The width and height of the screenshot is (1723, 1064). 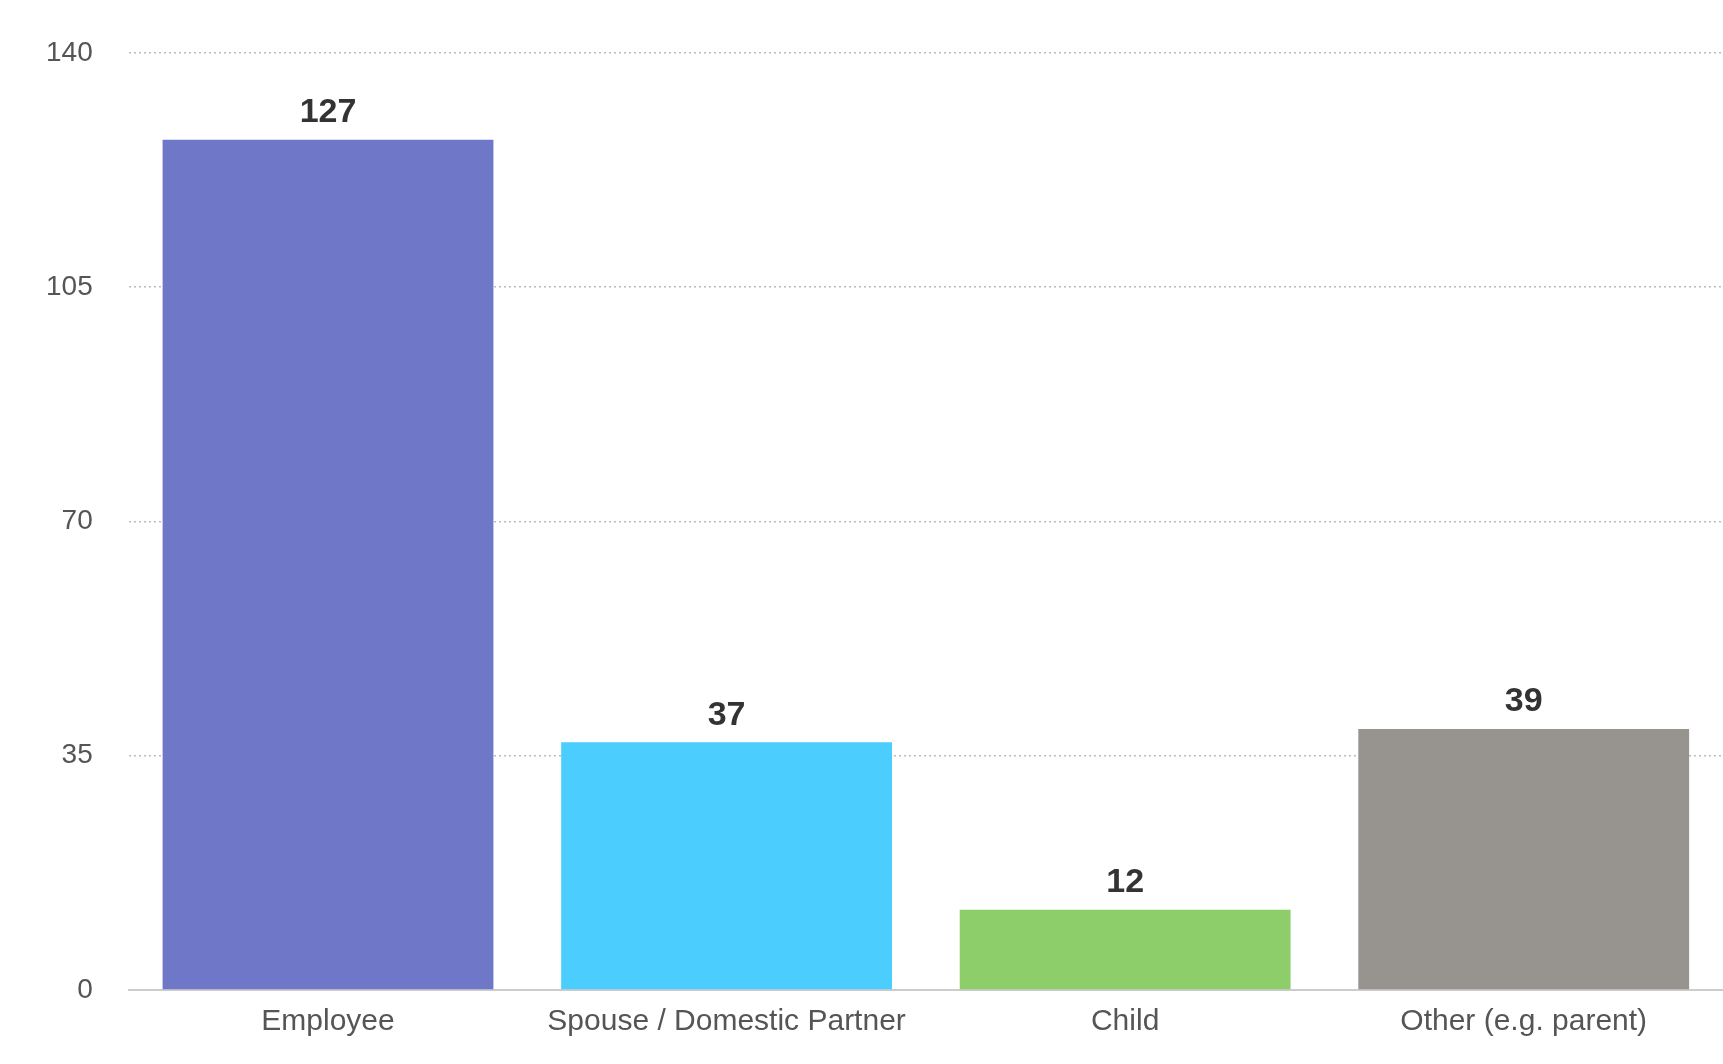 What do you see at coordinates (1125, 880) in the screenshot?
I see `data-label: 12` at bounding box center [1125, 880].